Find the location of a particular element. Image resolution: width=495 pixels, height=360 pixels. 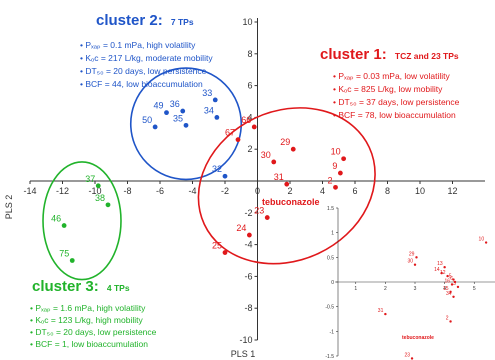

y-tick-label: 8 is located at coordinates (249, 54).